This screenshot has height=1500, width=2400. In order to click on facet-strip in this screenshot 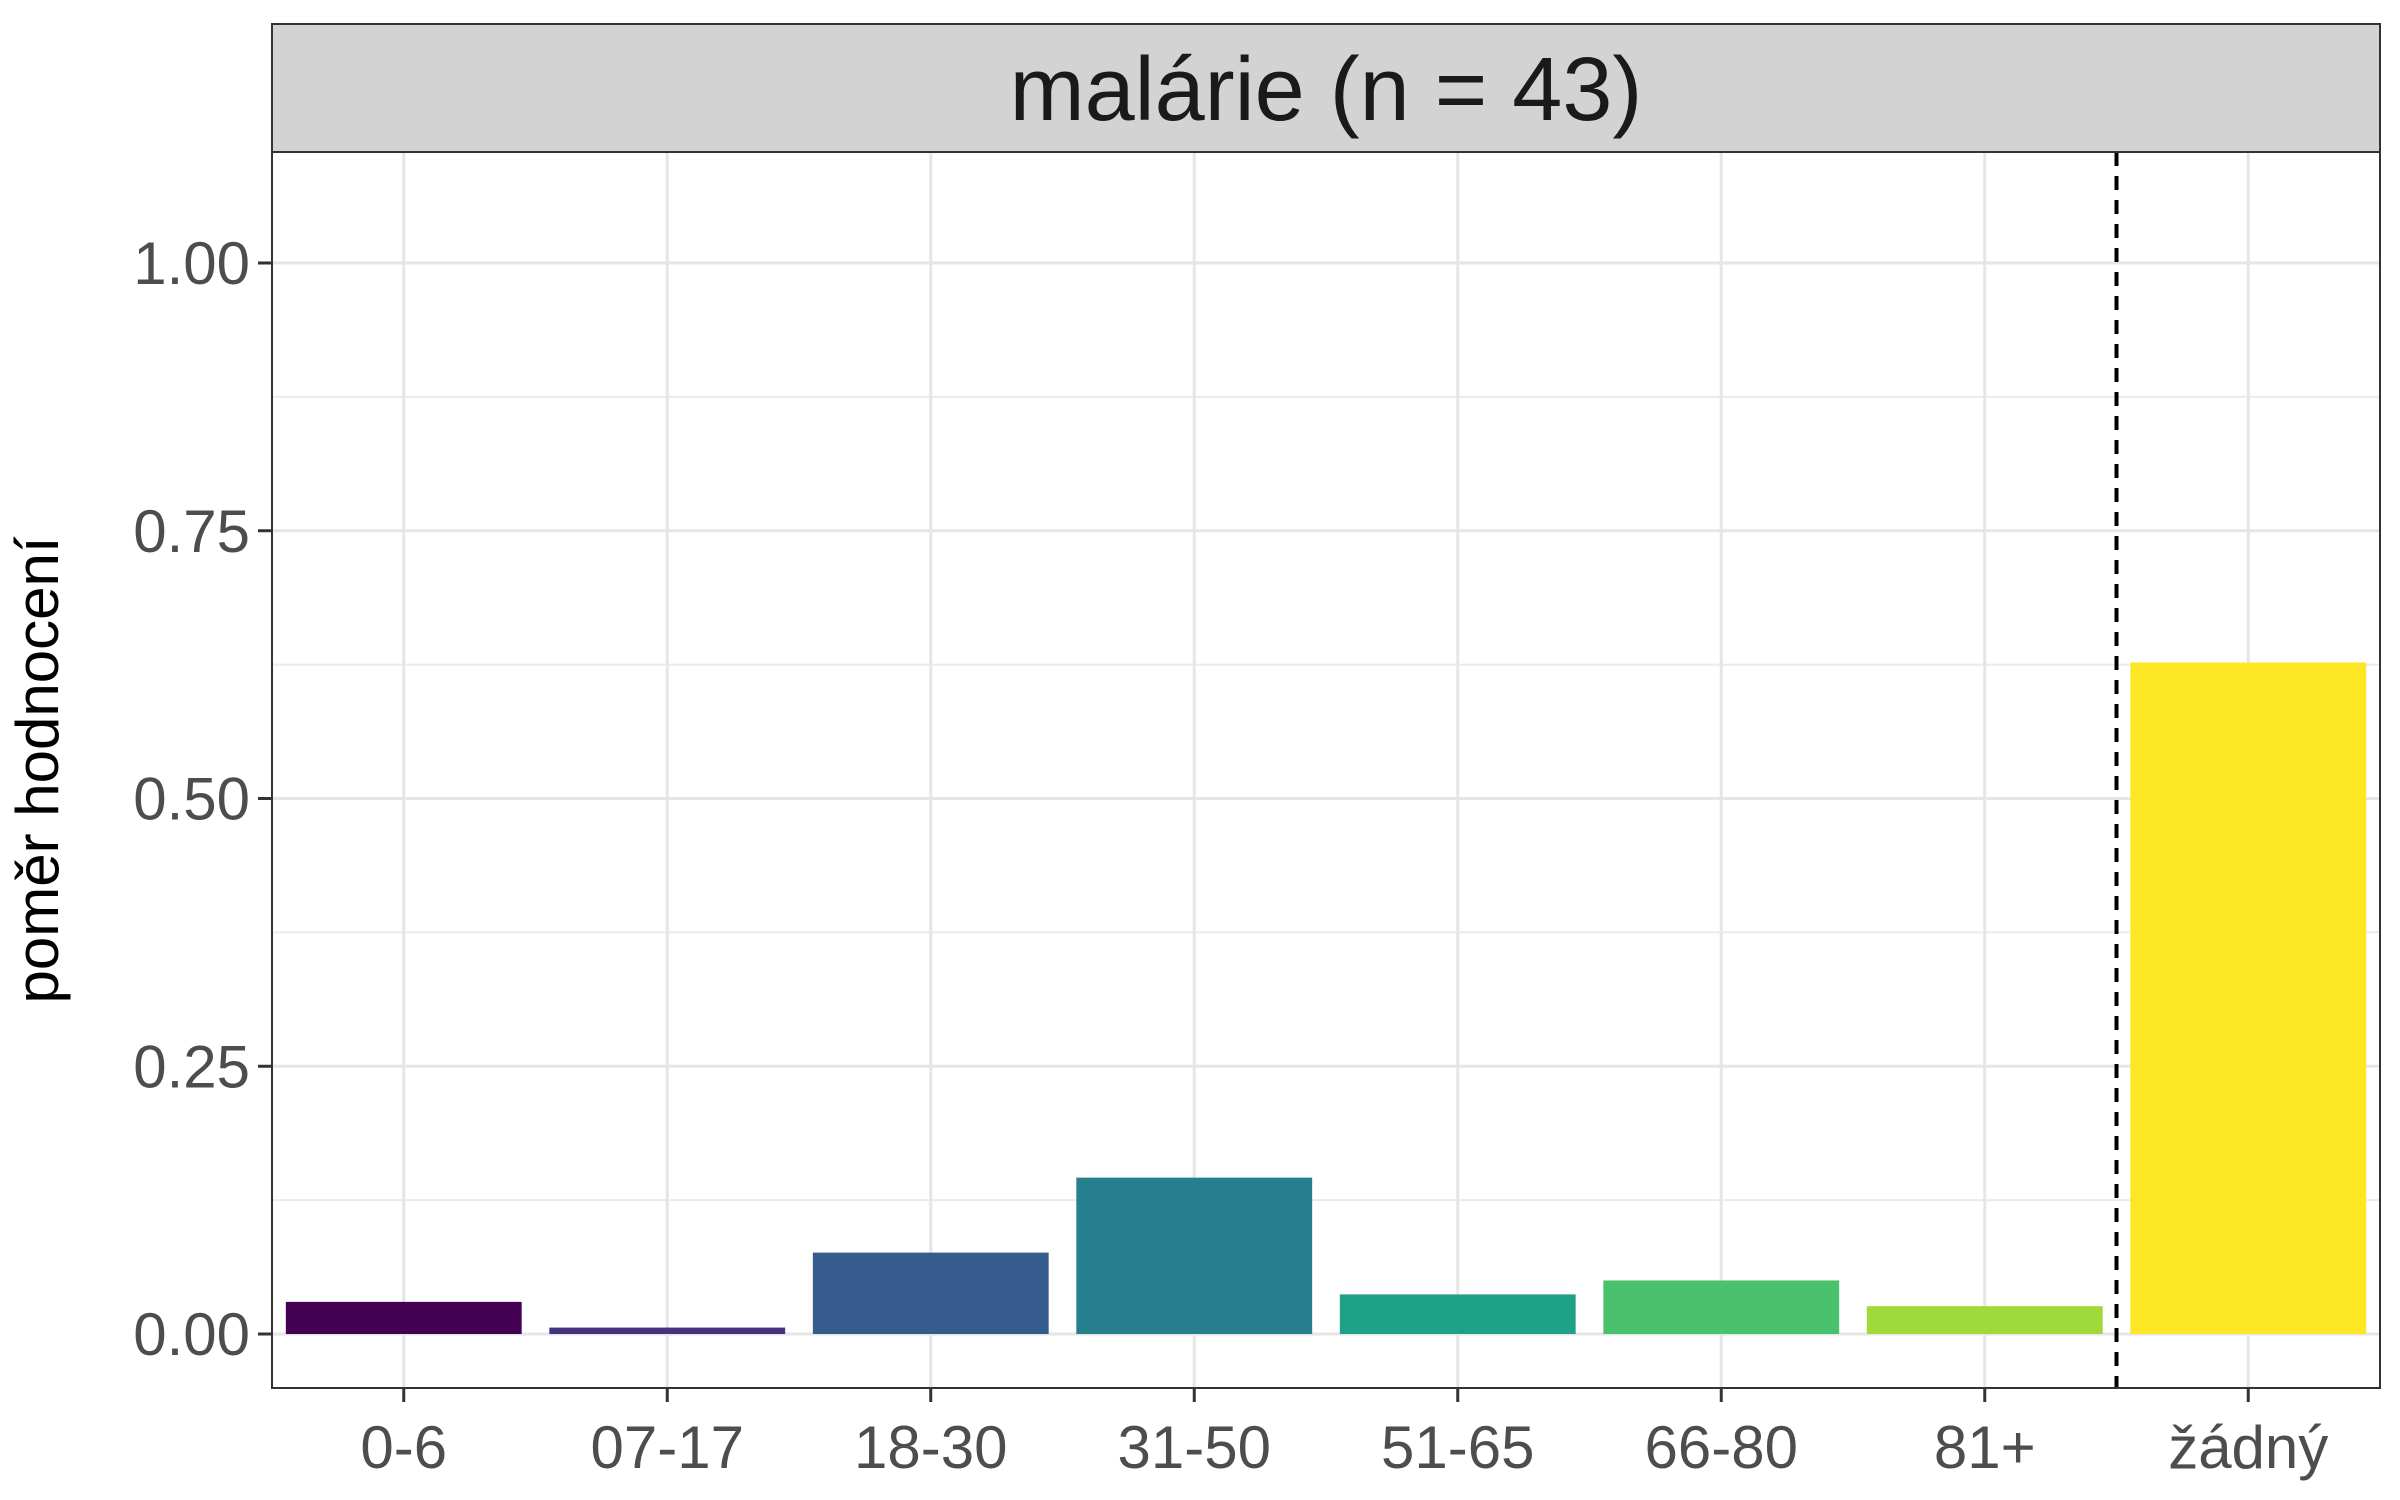, I will do `click(1326, 88)`.